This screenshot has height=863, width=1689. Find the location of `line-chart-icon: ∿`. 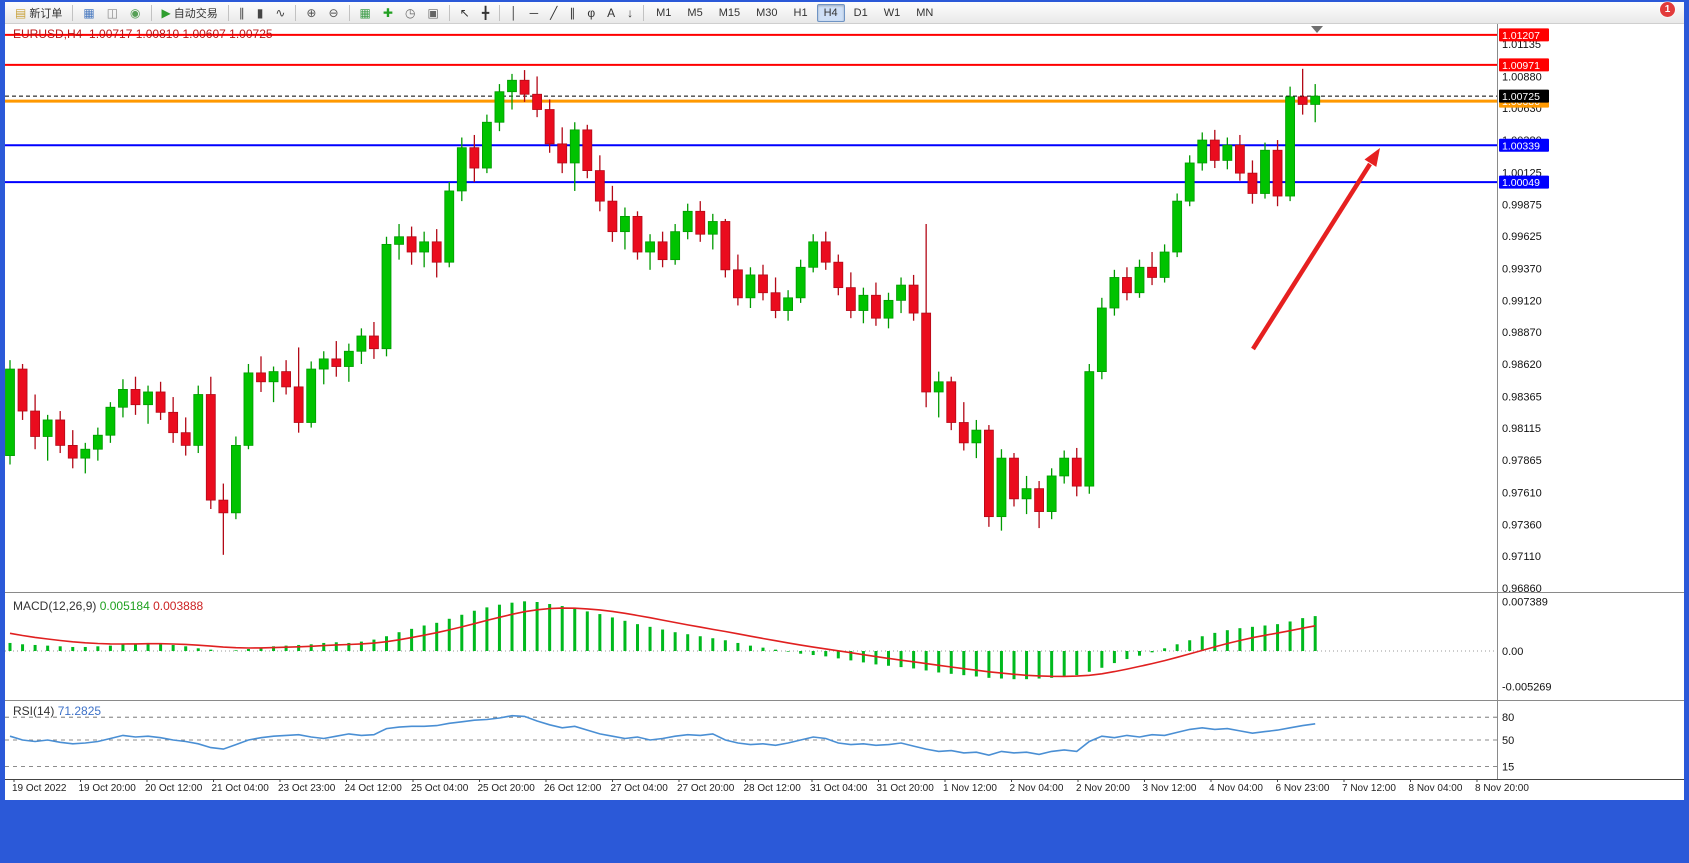

line-chart-icon: ∿ is located at coordinates (280, 12).